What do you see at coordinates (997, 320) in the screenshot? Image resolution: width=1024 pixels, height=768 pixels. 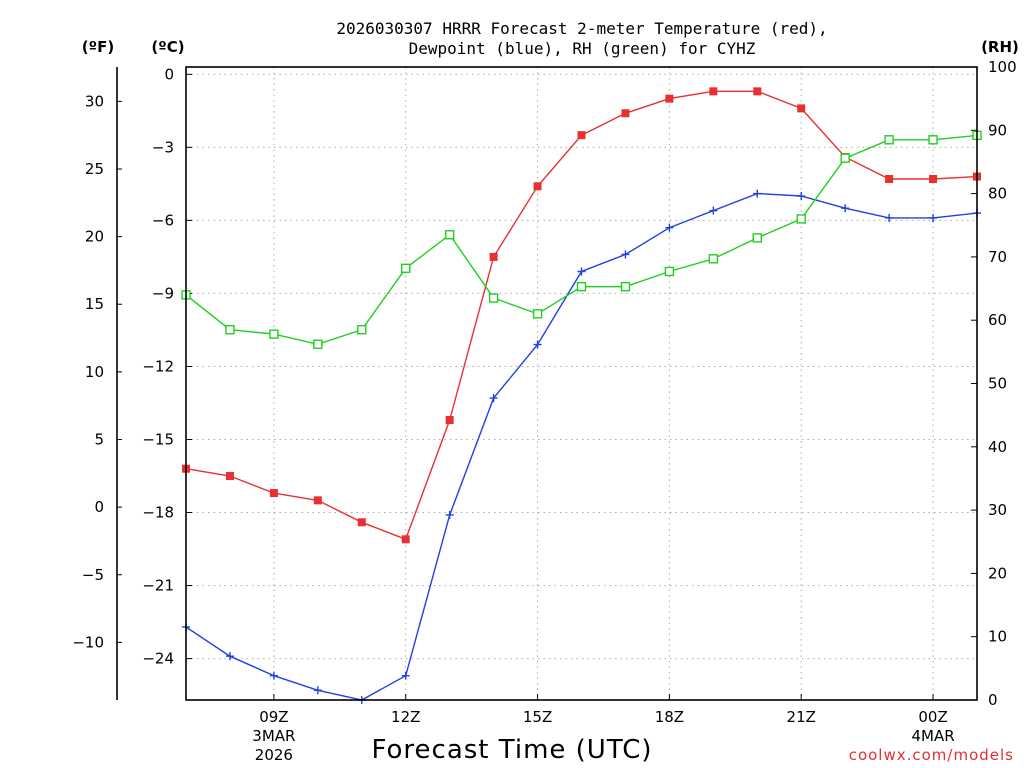 I see `rh-tick-label: 60` at bounding box center [997, 320].